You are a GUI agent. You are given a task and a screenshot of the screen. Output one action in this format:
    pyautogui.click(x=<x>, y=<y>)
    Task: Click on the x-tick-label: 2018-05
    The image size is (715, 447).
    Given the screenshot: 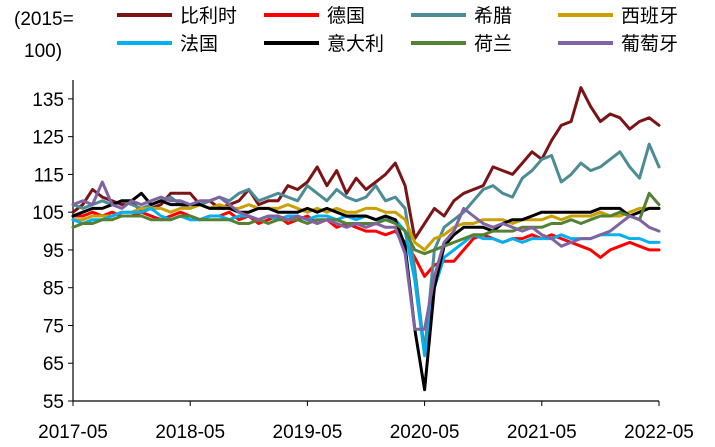 What is the action you would take?
    pyautogui.click(x=190, y=432)
    